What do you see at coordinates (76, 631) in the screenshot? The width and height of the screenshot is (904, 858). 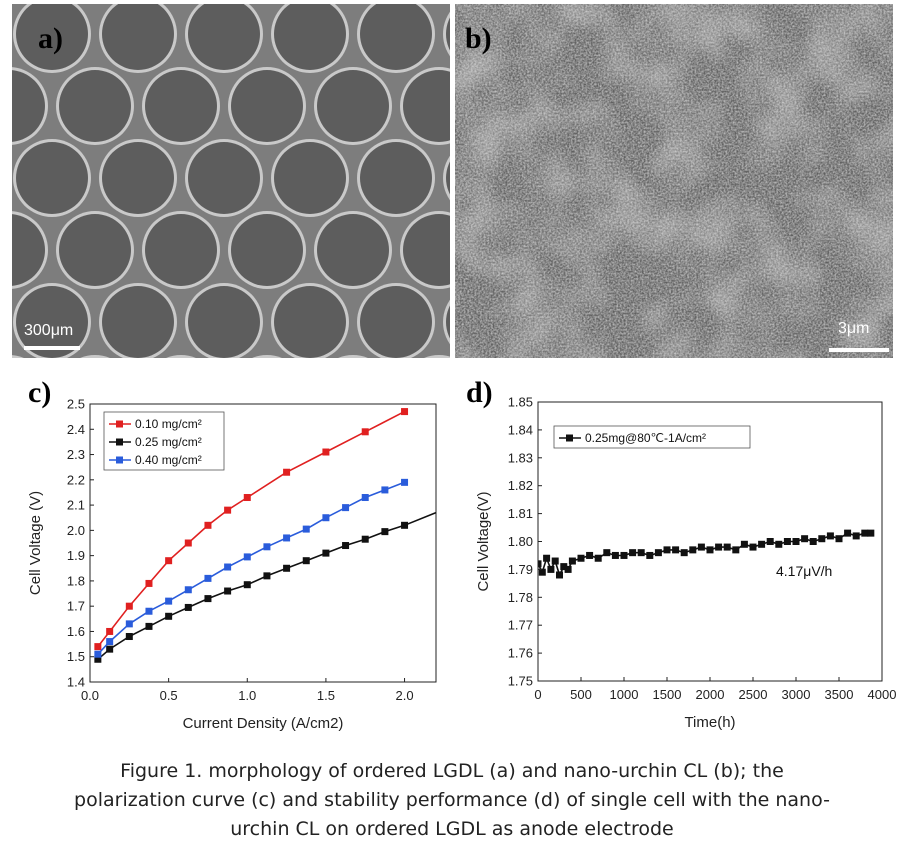 I see `y-tick-label: 1.6` at bounding box center [76, 631].